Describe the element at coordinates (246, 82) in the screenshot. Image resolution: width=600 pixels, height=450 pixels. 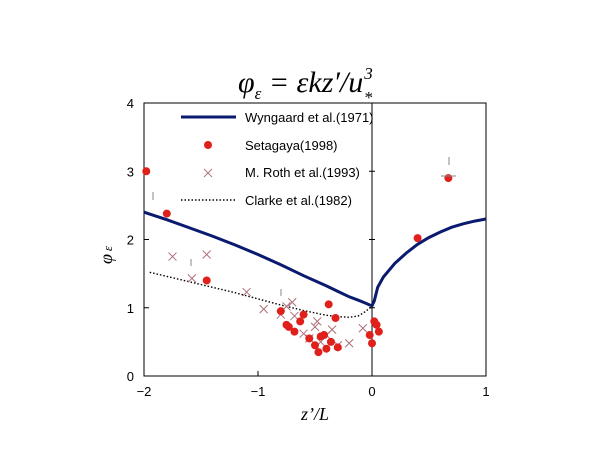
I see `title-phi: φ` at that location.